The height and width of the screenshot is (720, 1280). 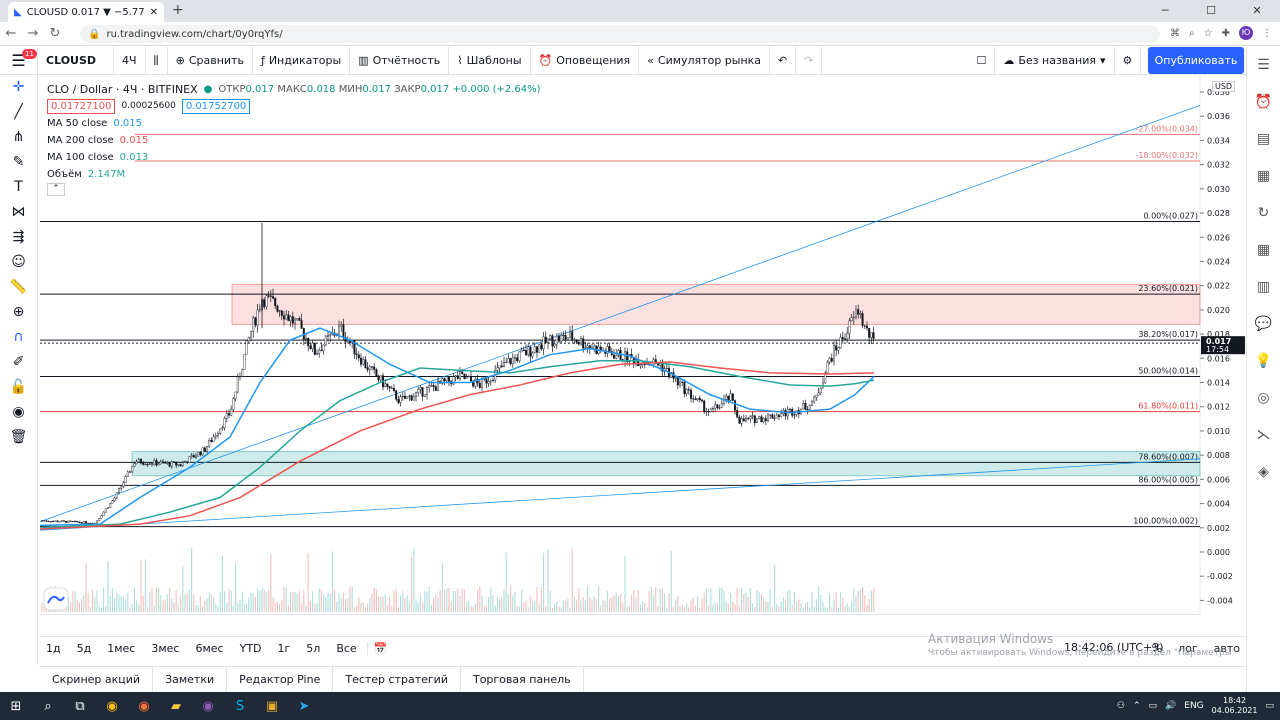 I want to click on redo-button: ↷, so click(x=809, y=60).